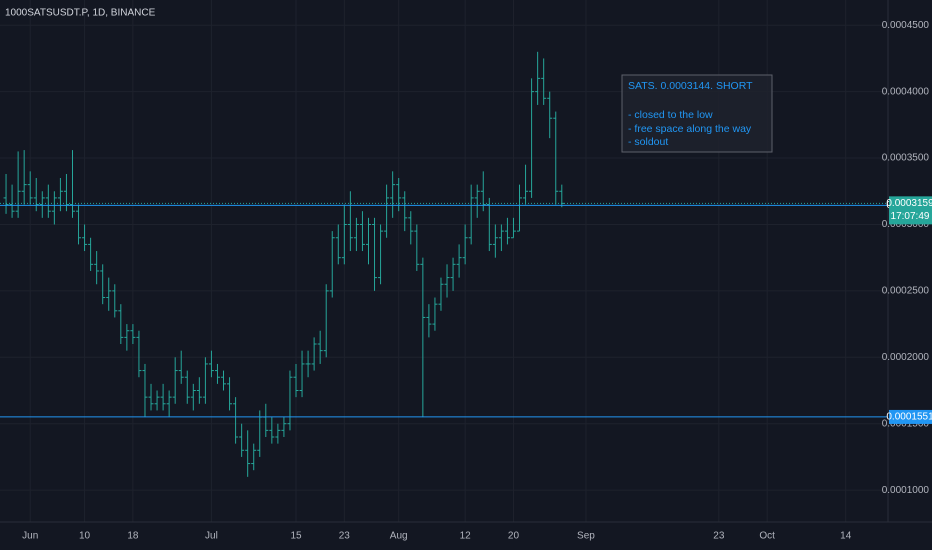 The width and height of the screenshot is (932, 550). Describe the element at coordinates (846, 536) in the screenshot. I see `x-tick-label: 14` at that location.